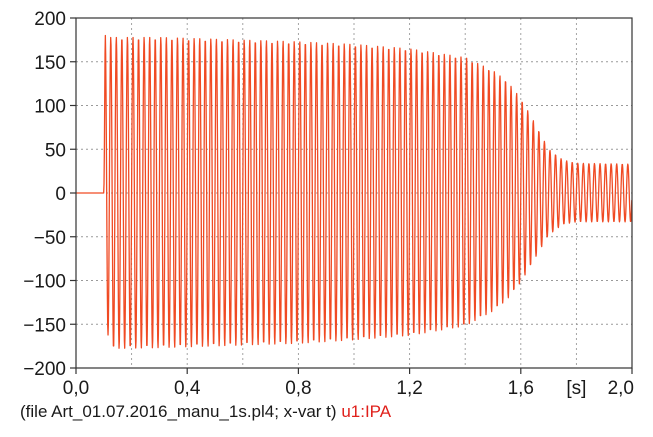  Describe the element at coordinates (576, 388) in the screenshot. I see `x-axis-unit-label: [s]` at that location.